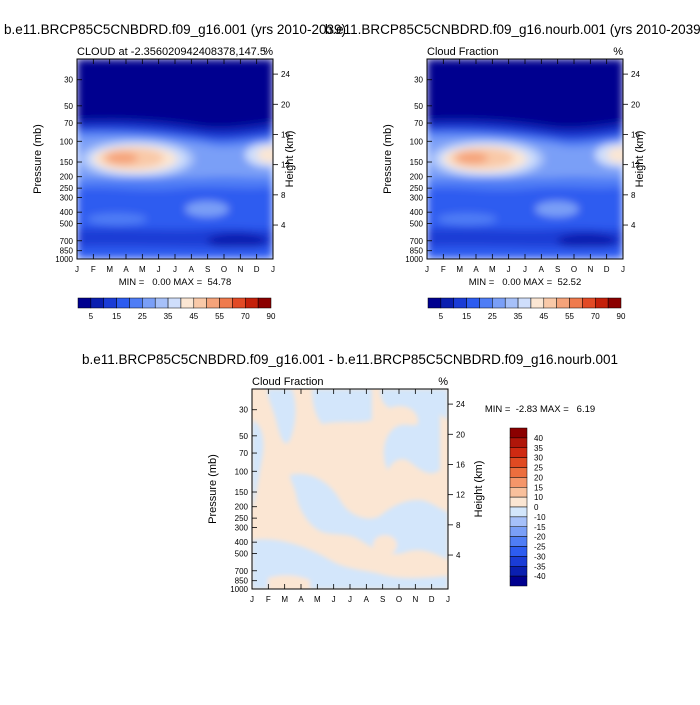  What do you see at coordinates (458, 525) in the screenshot?
I see `y-right-tick-label: 8` at bounding box center [458, 525].